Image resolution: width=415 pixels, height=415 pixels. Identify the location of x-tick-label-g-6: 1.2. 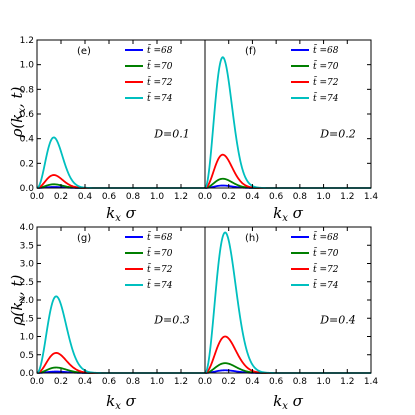
(181, 382).